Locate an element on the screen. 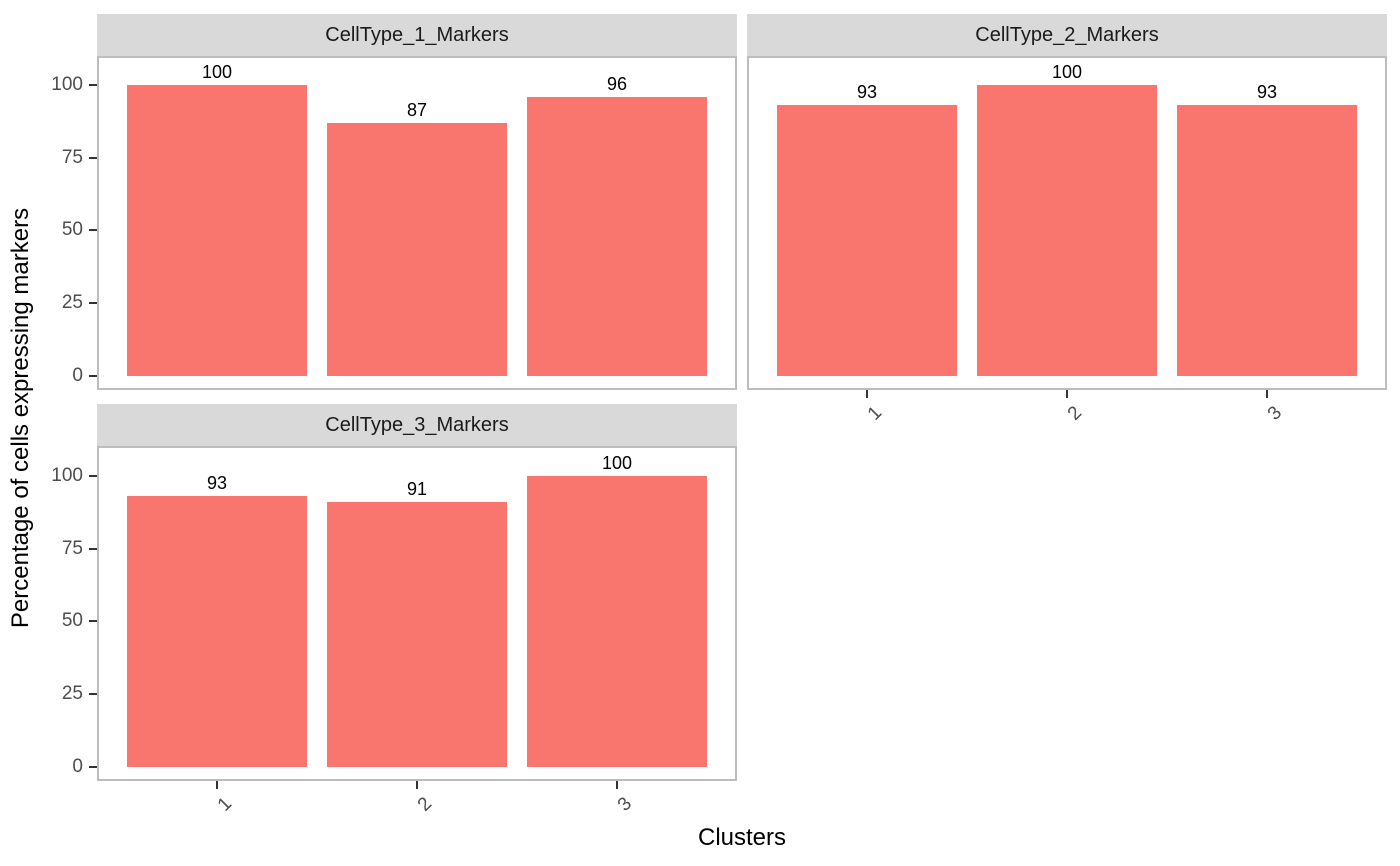 The height and width of the screenshot is (866, 1400). facet-strip: CellType_2_Markers is located at coordinates (1067, 35).